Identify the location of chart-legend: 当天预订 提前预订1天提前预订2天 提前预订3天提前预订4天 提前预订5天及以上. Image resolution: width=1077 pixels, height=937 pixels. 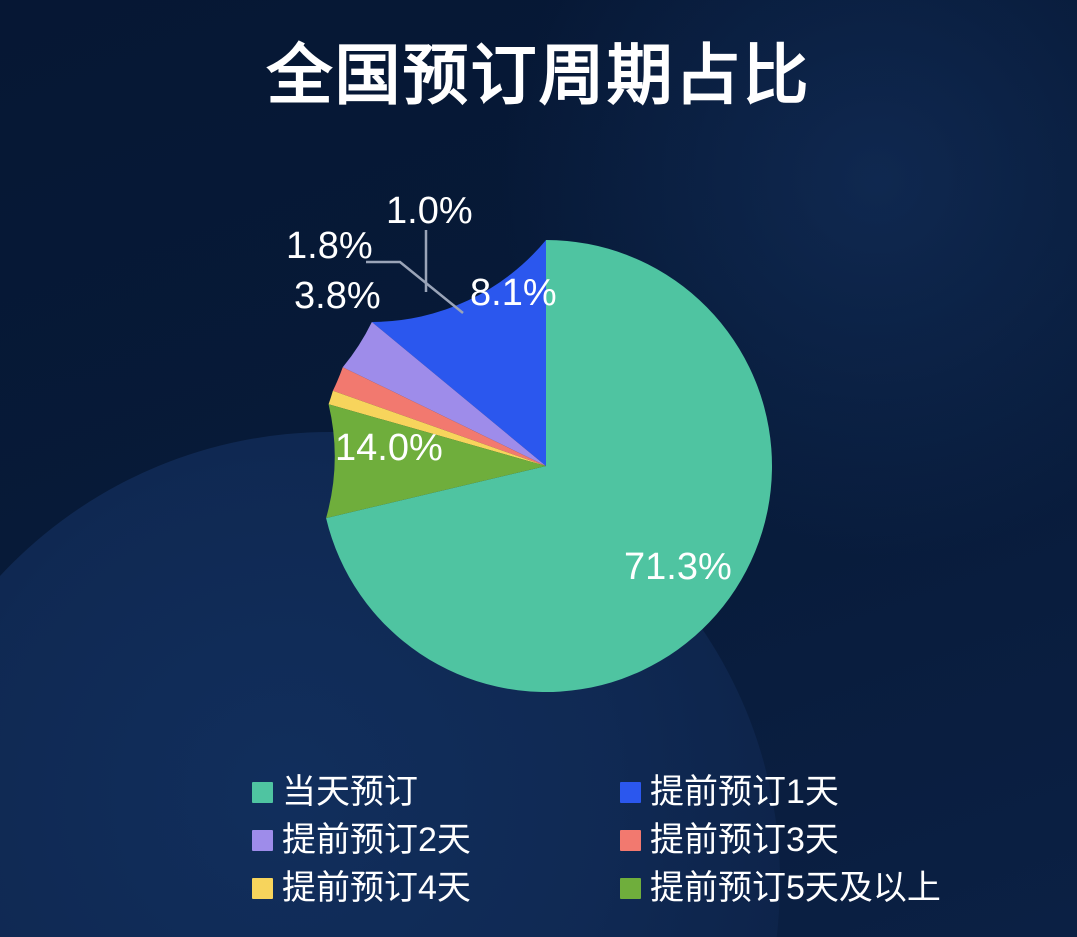
(602, 840).